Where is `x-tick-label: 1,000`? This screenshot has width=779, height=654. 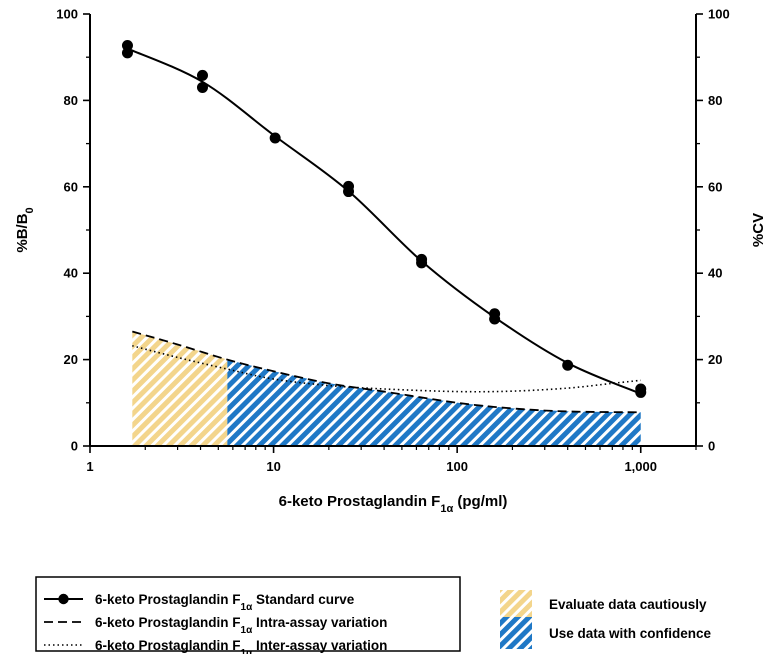 x-tick-label: 1,000 is located at coordinates (640, 466).